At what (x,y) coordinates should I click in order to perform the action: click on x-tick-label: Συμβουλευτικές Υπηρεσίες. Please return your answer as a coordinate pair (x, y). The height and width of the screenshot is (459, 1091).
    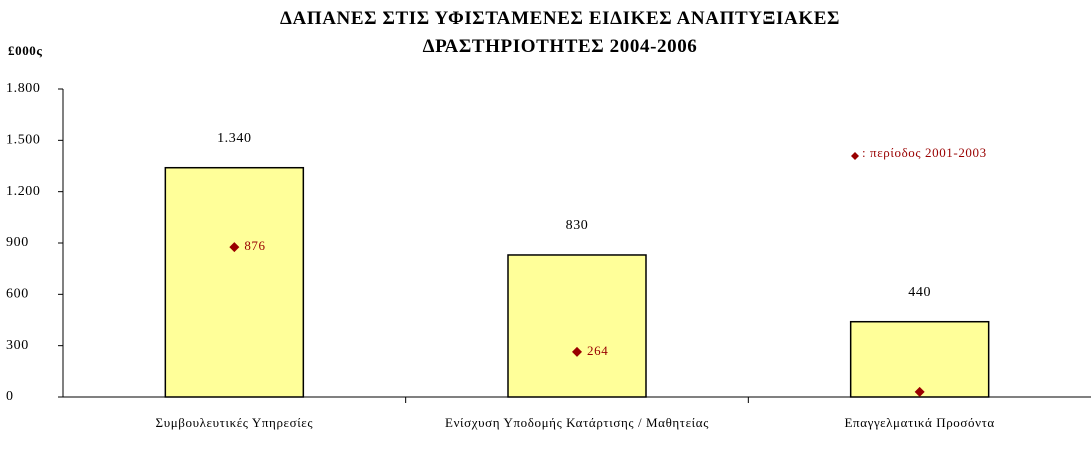
    Looking at the image, I should click on (235, 422).